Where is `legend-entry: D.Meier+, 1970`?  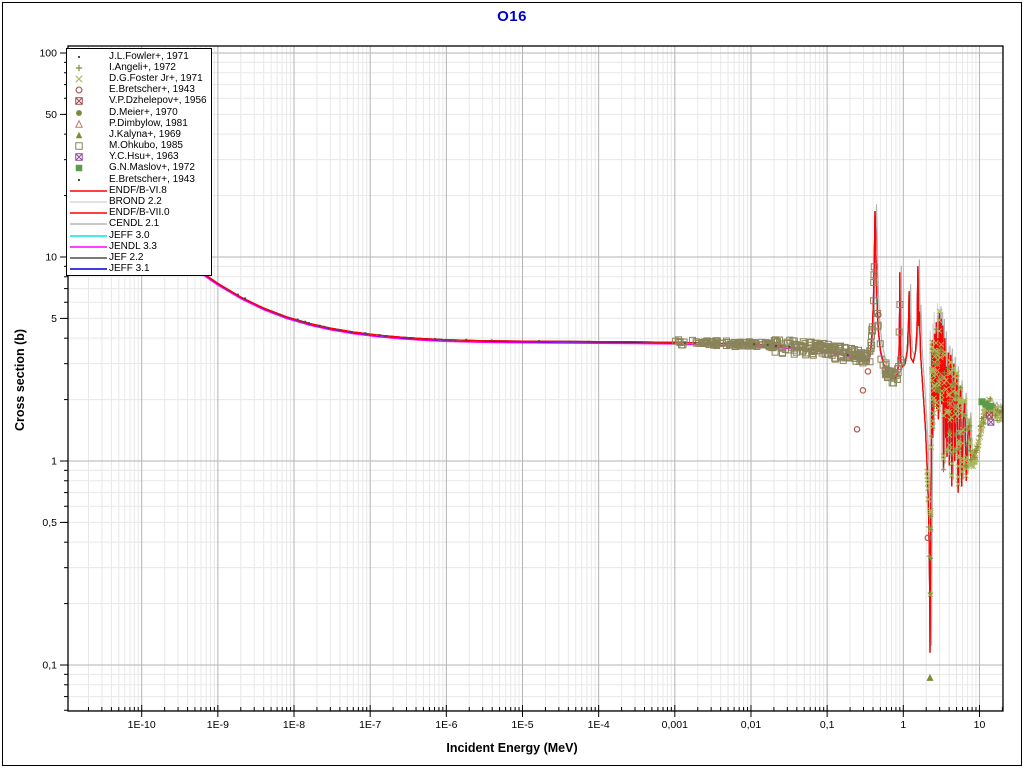
legend-entry: D.Meier+, 1970 is located at coordinates (139, 112).